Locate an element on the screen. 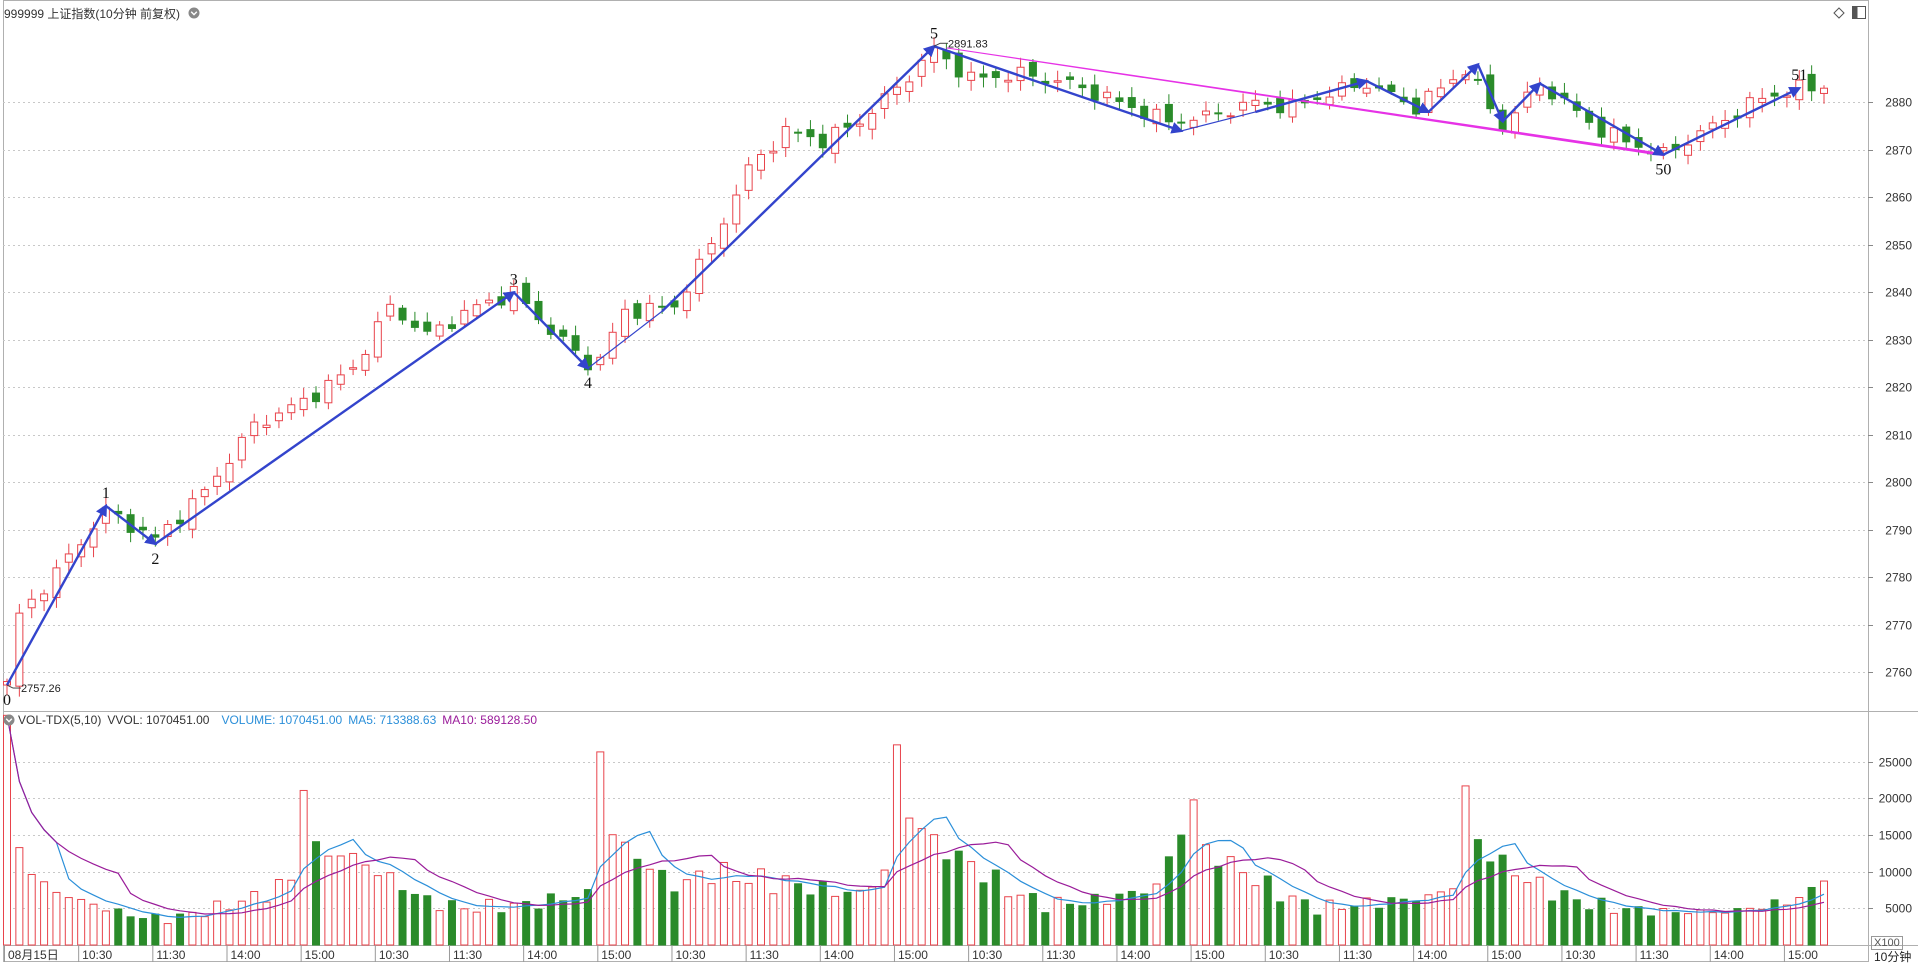 Image resolution: width=1920 pixels, height=965 pixels. ma5-value: MA5: 713388.63 is located at coordinates (392, 720).